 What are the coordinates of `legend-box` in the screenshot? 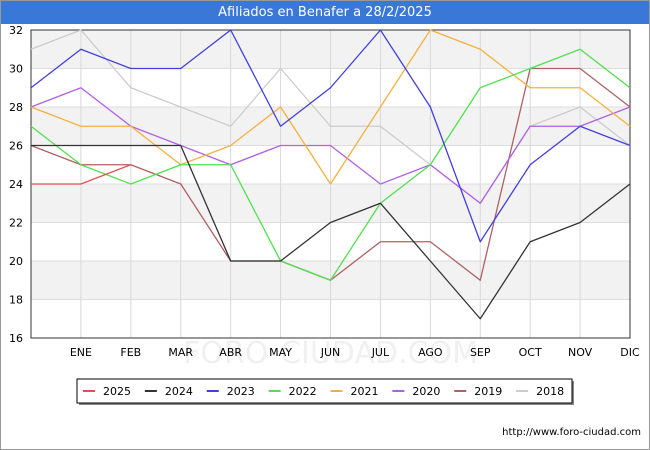 It's located at (324, 391).